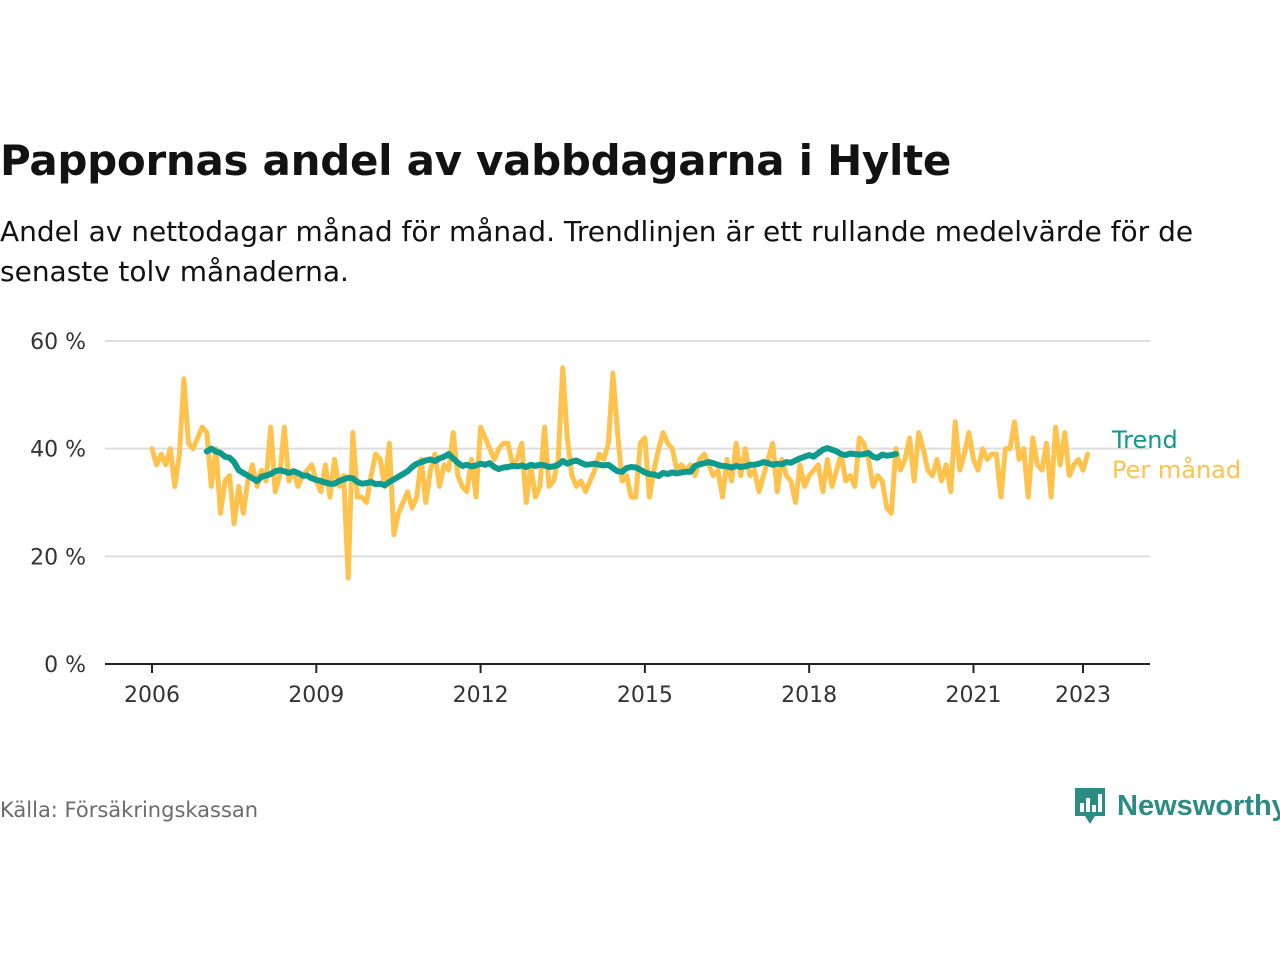  What do you see at coordinates (58, 504) in the screenshot?
I see `y-axis-ticks: 0 % 20 % 40 % 60 %` at bounding box center [58, 504].